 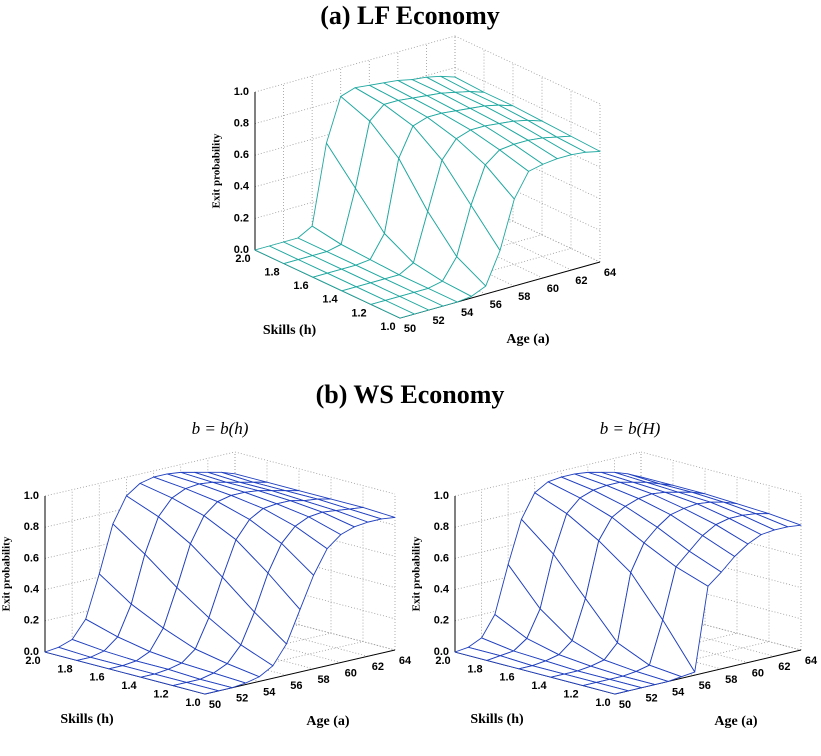 What do you see at coordinates (630, 428) in the screenshot?
I see `subplot-title: b = b(H)` at bounding box center [630, 428].